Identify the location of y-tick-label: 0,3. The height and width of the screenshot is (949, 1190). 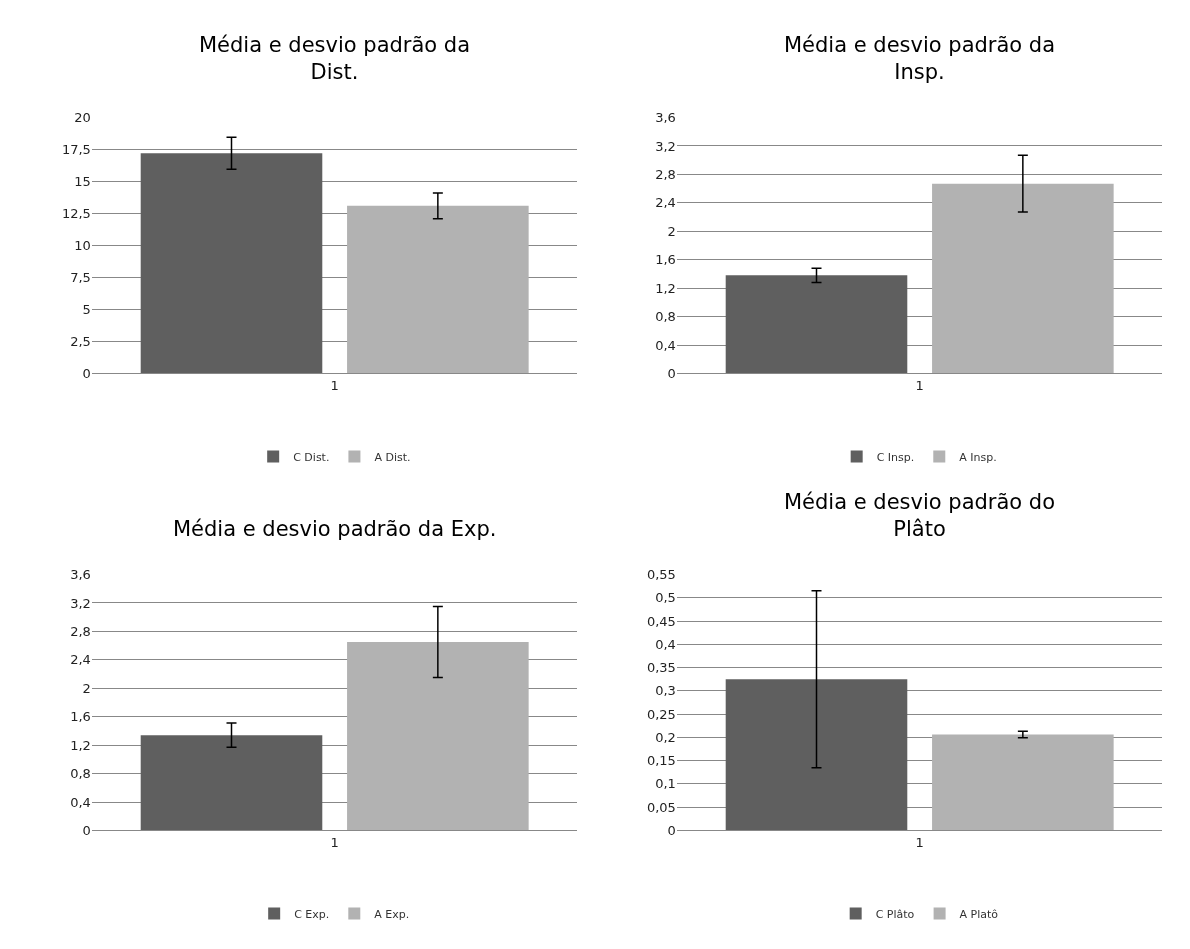
(665, 691).